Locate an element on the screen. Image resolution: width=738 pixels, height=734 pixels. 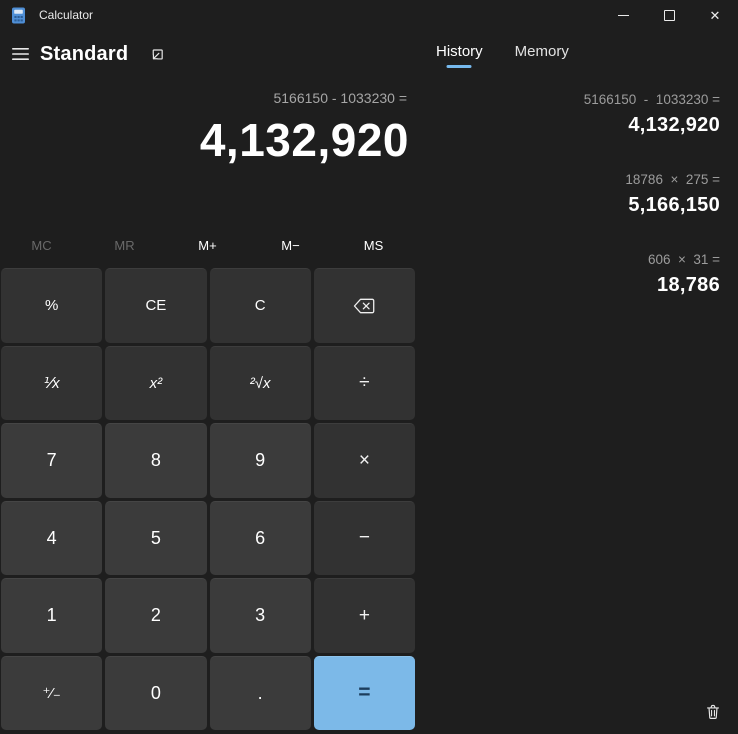
window-controls: ✕ is located at coordinates (669, 15).